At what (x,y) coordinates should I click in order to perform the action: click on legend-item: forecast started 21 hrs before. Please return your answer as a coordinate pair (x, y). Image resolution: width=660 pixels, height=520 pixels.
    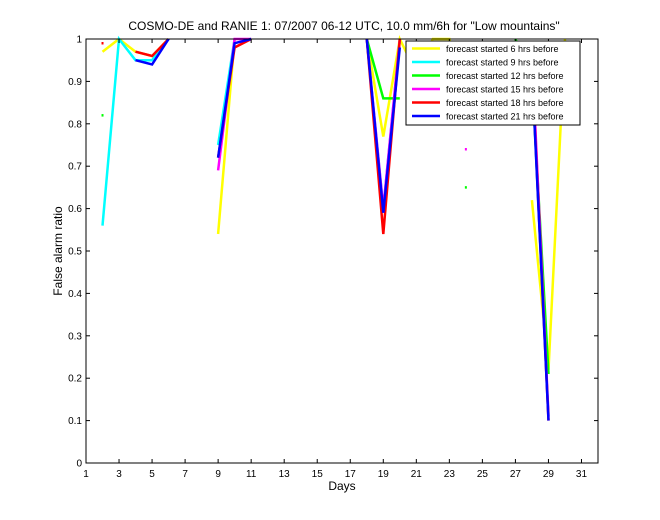
    Looking at the image, I should click on (488, 117).